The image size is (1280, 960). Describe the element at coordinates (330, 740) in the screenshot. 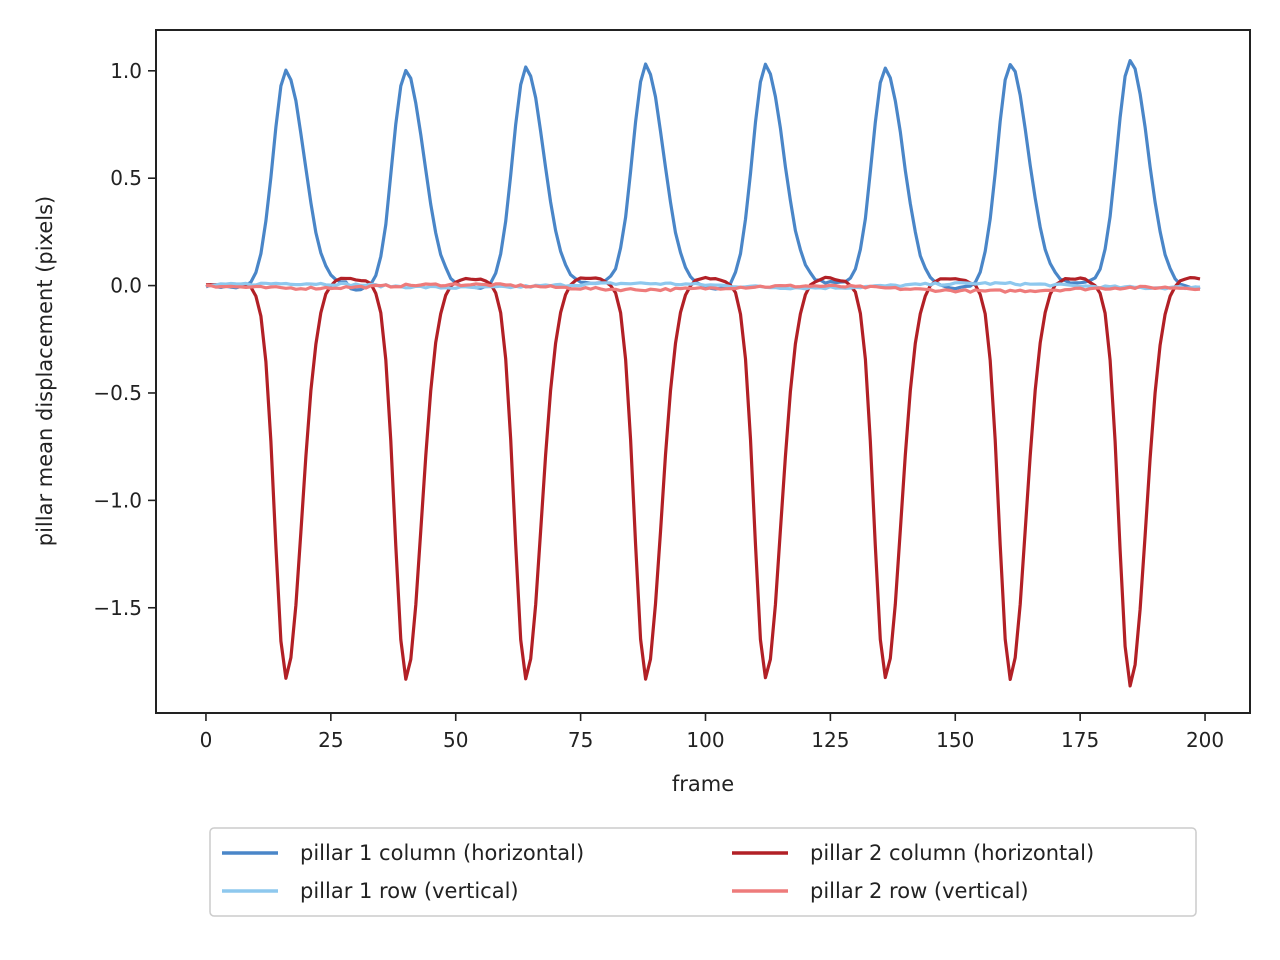

I see `x-tick-label: 25` at that location.